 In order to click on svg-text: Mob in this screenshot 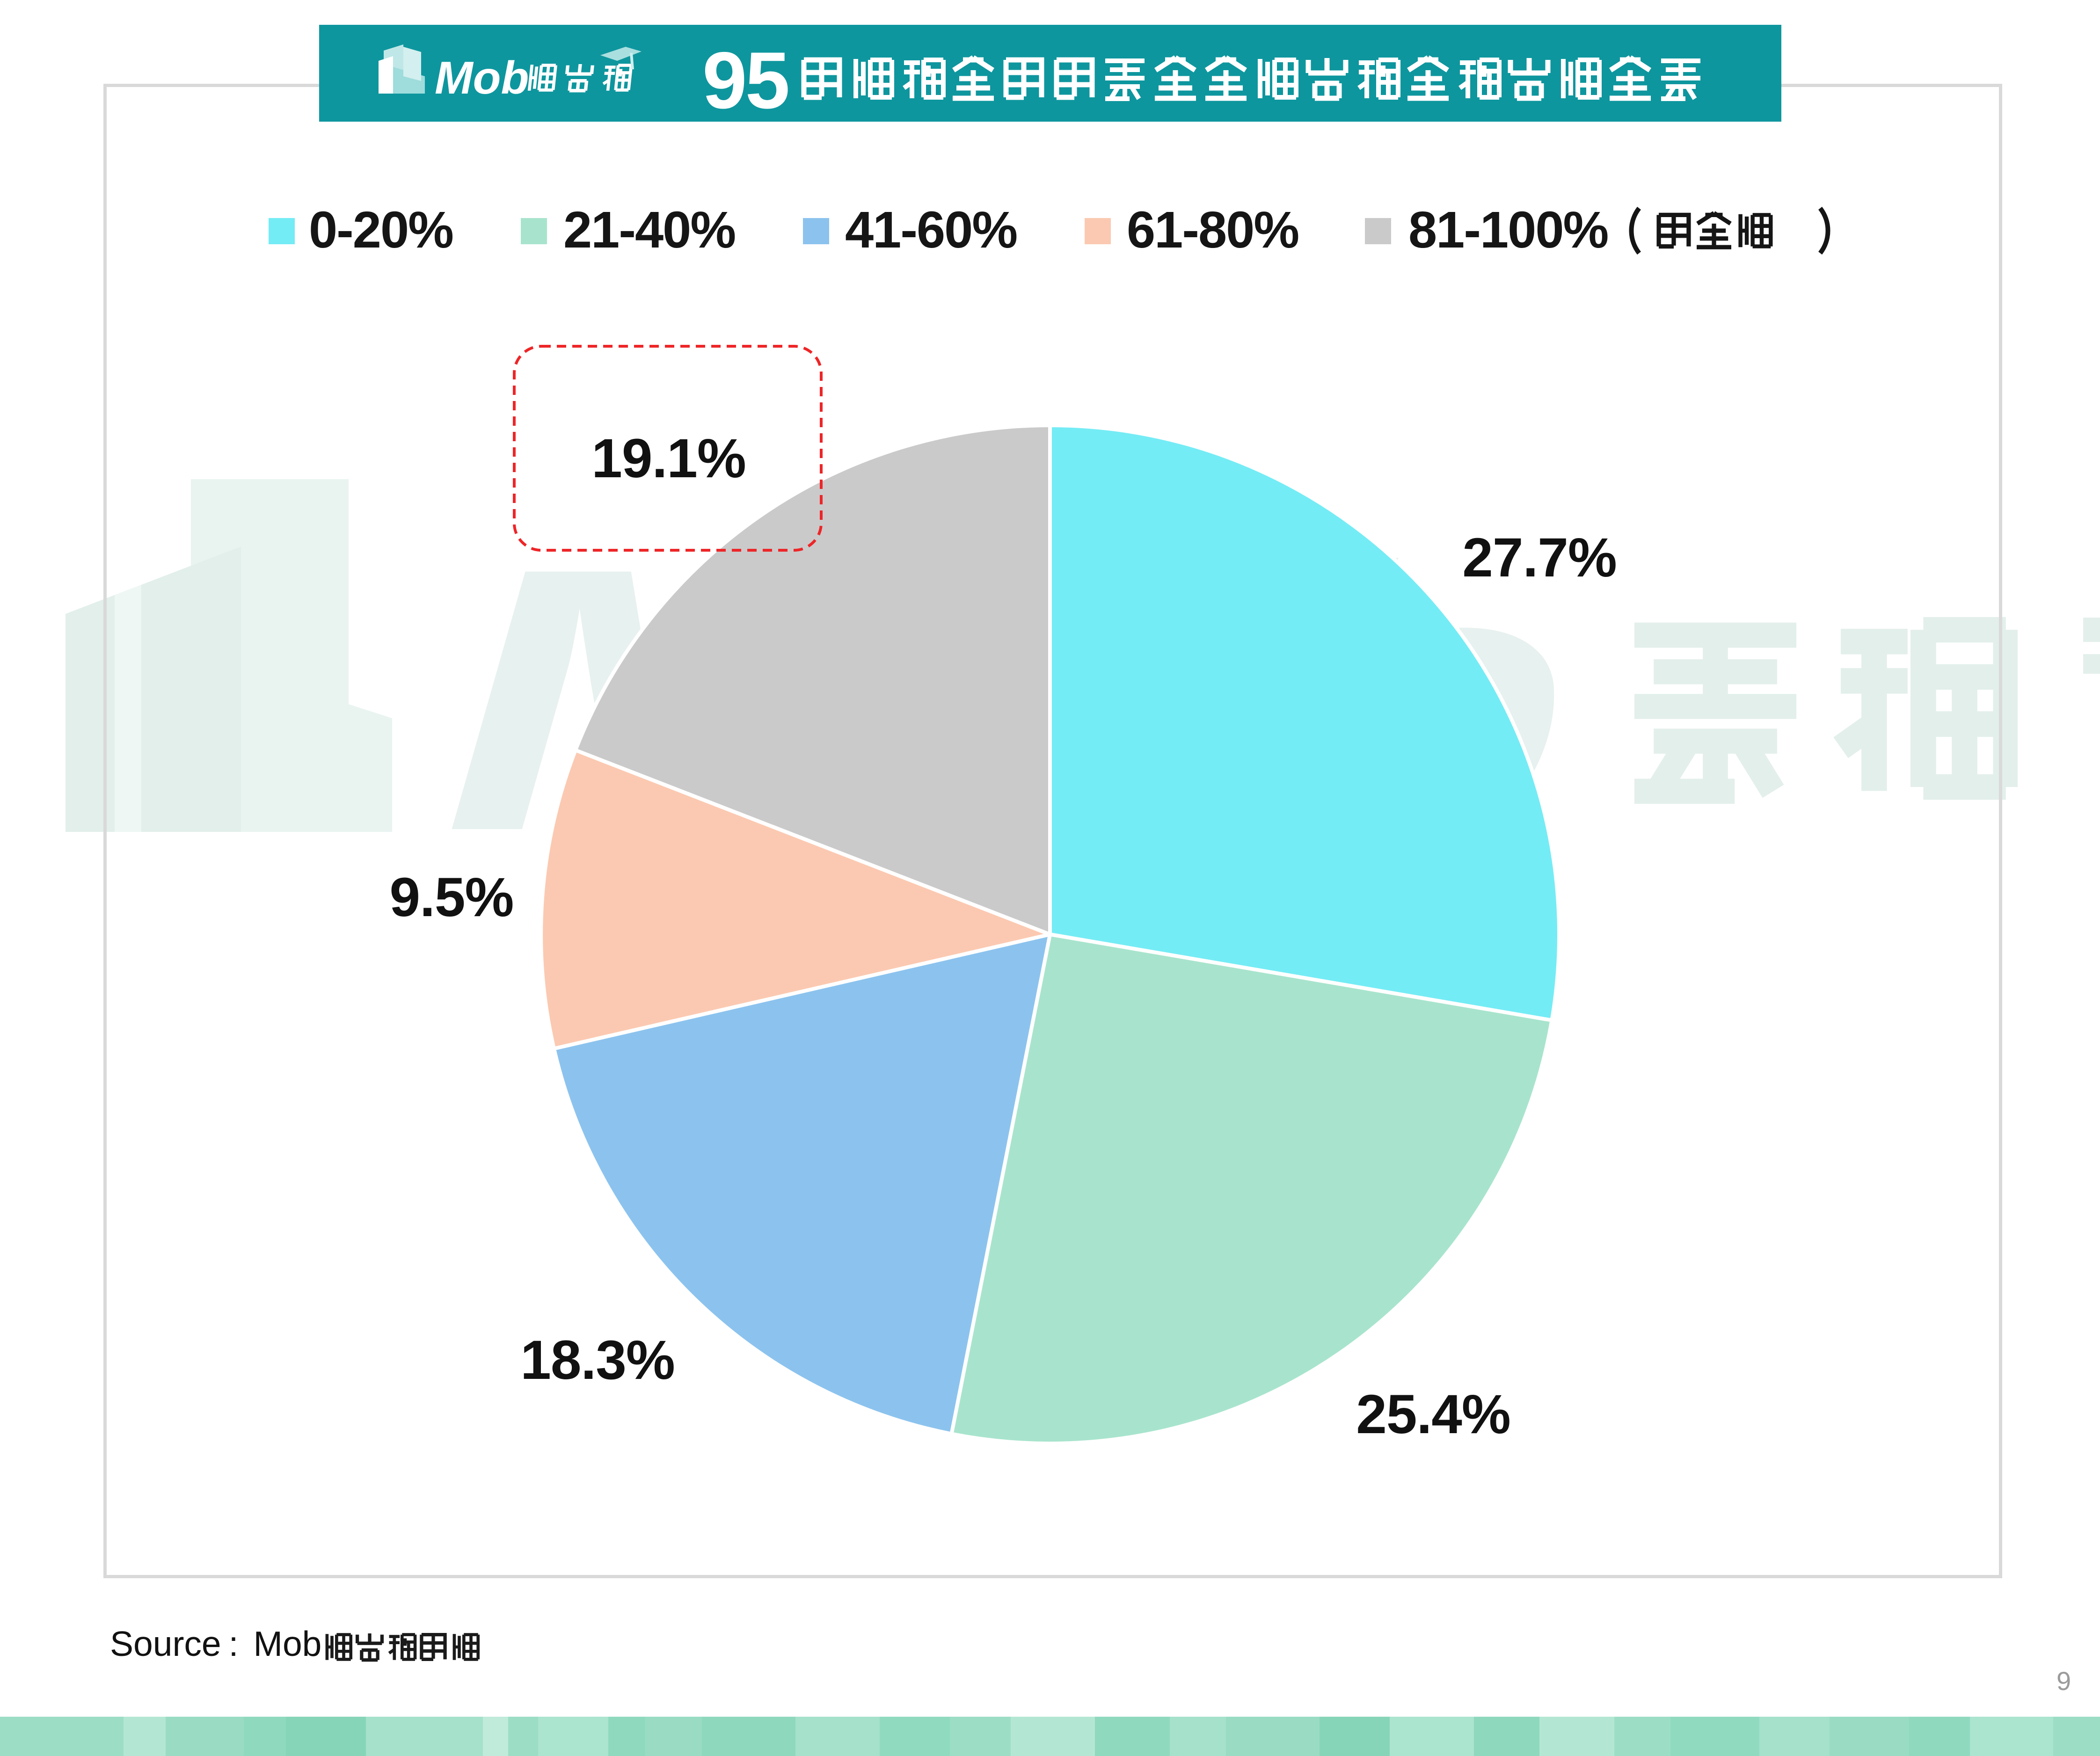, I will do `click(482, 77)`.